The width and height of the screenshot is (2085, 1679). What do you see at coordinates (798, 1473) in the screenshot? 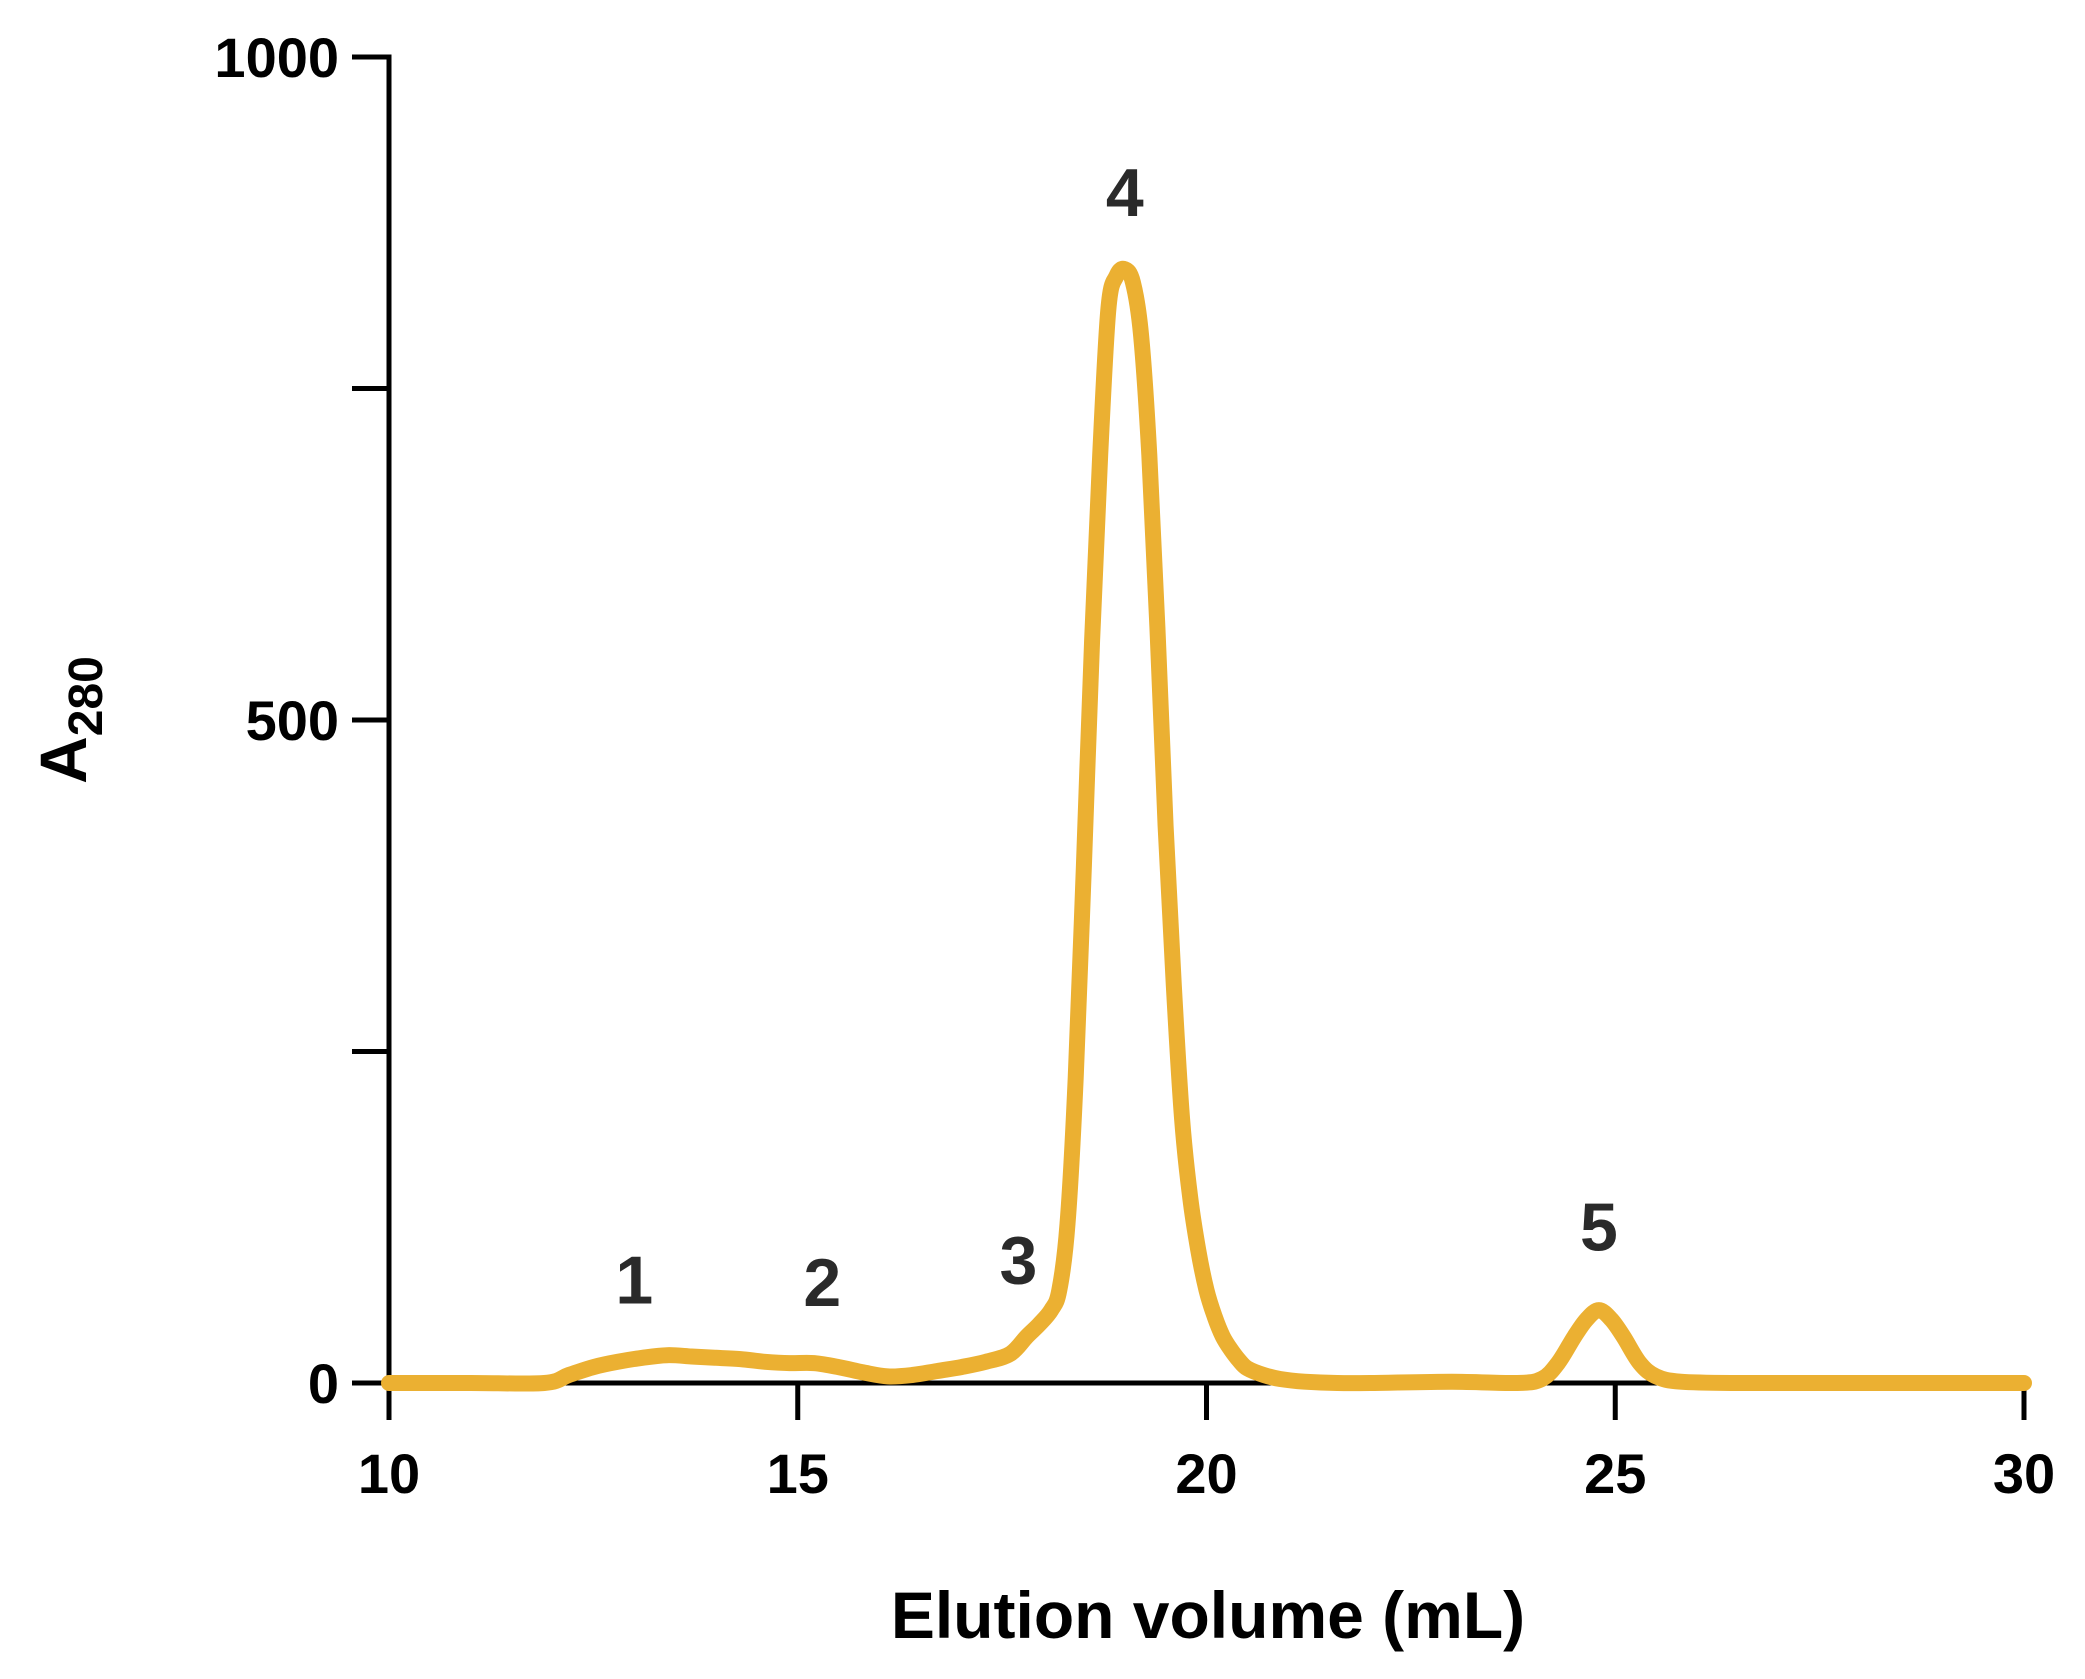
I see `x-tick-label: 15` at bounding box center [798, 1473].